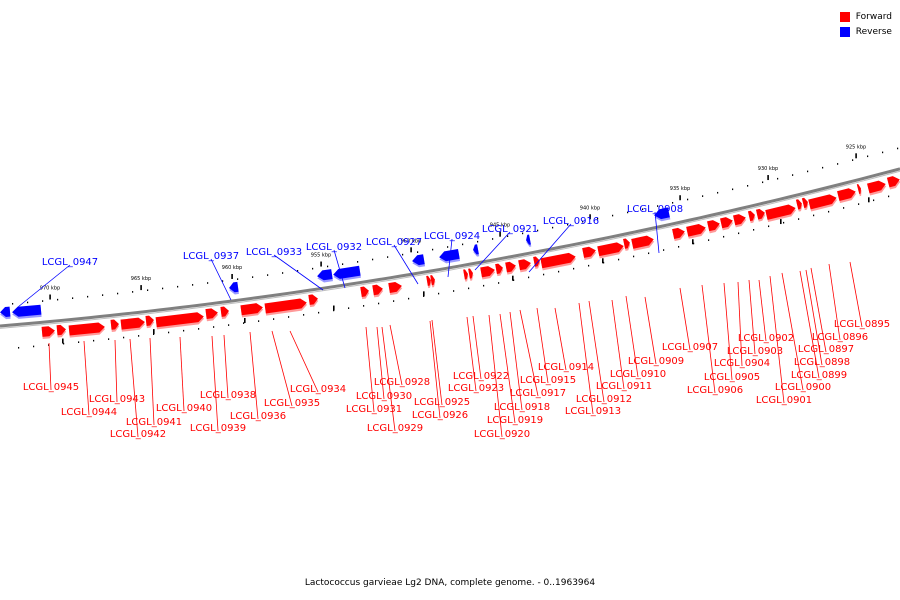 Image resolution: width=900 pixels, height=600 pixels. I want to click on gene-label: LCGL_0913, so click(593, 411).